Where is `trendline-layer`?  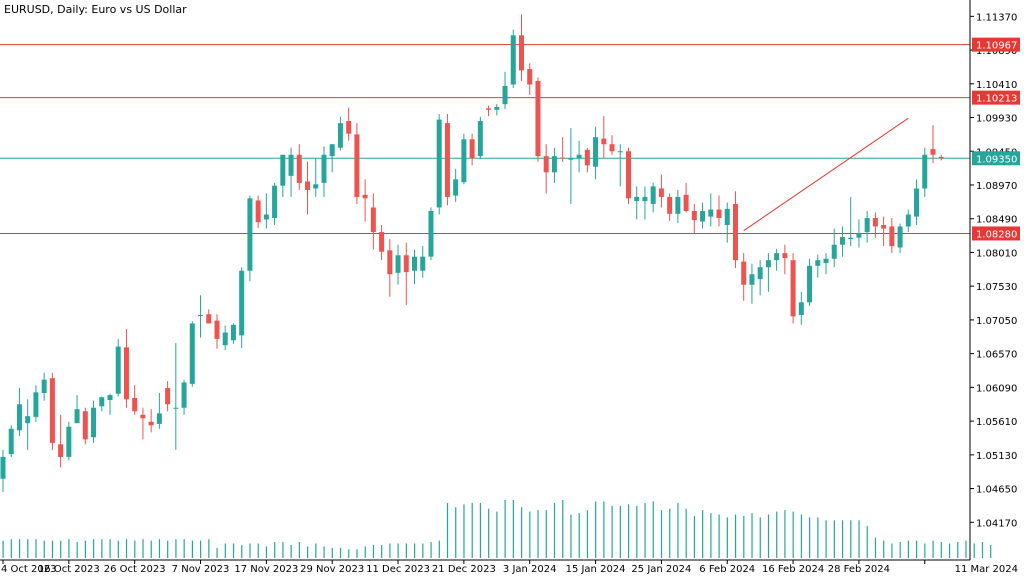
trendline-layer is located at coordinates (826, 174).